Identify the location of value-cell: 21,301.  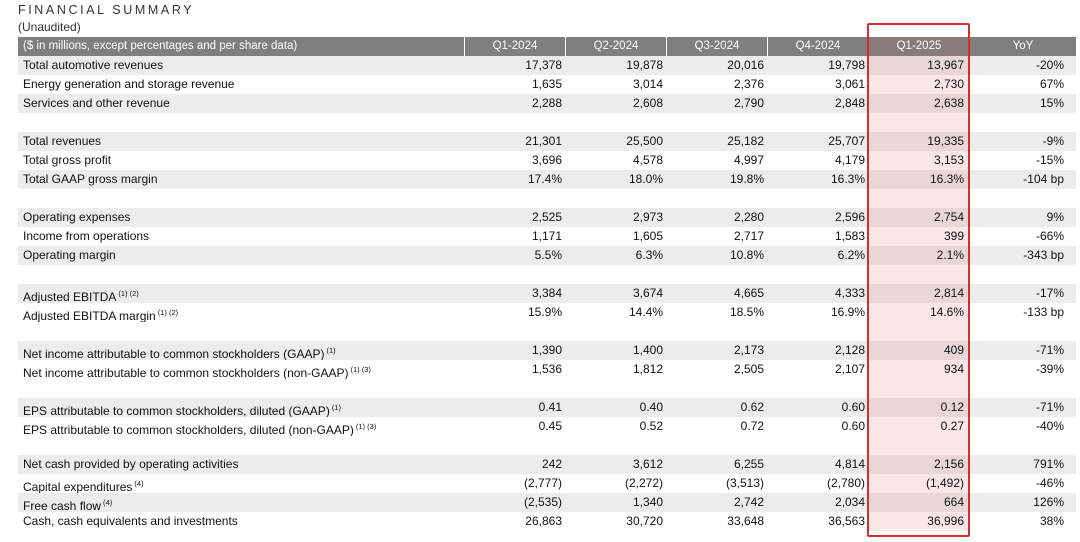
(543, 141).